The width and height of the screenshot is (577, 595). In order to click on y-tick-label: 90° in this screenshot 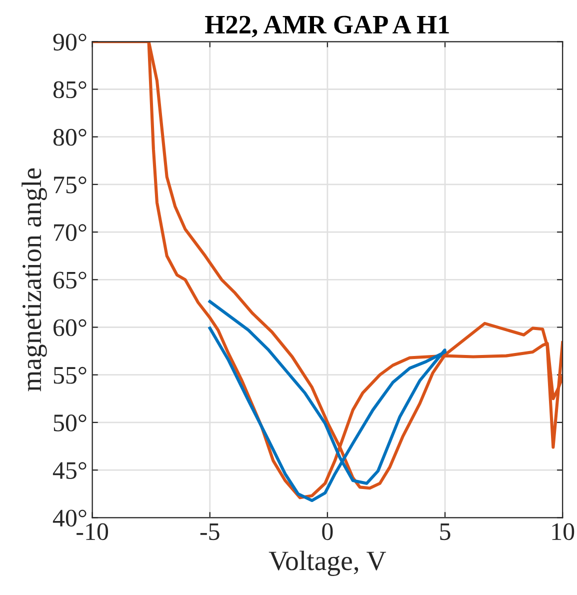, I will do `click(69, 42)`.